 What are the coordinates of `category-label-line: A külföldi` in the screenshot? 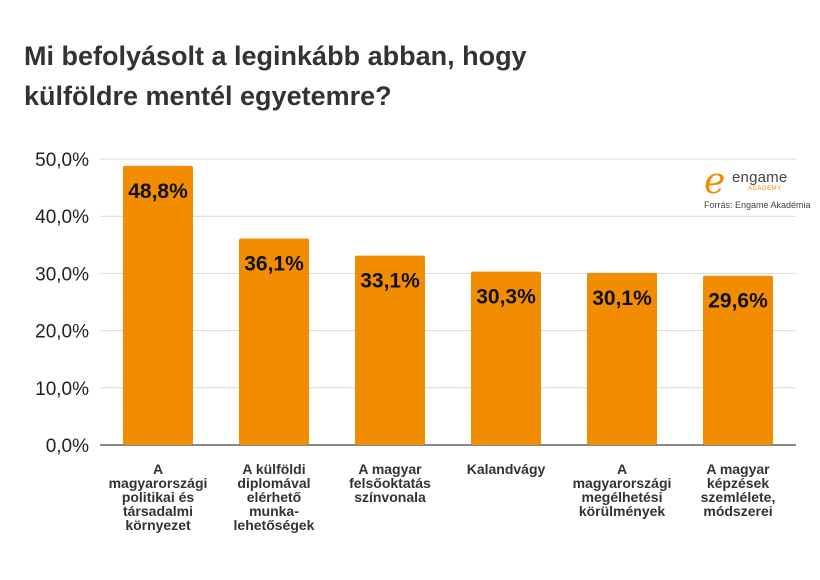 It's located at (273, 469).